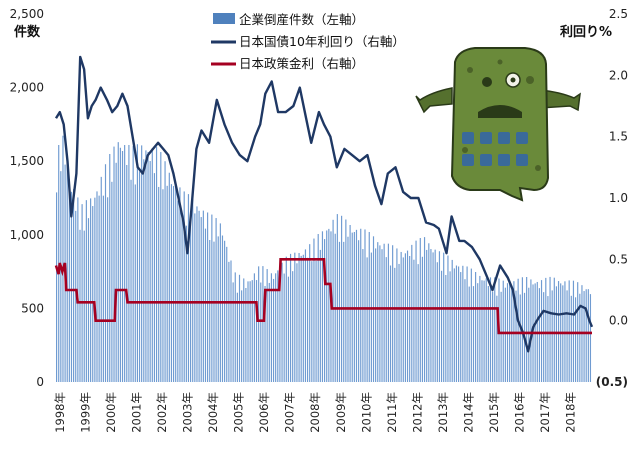 Image resolution: width=640 pixels, height=453 pixels. I want to click on x-tick-label: 2016年, so click(519, 412).